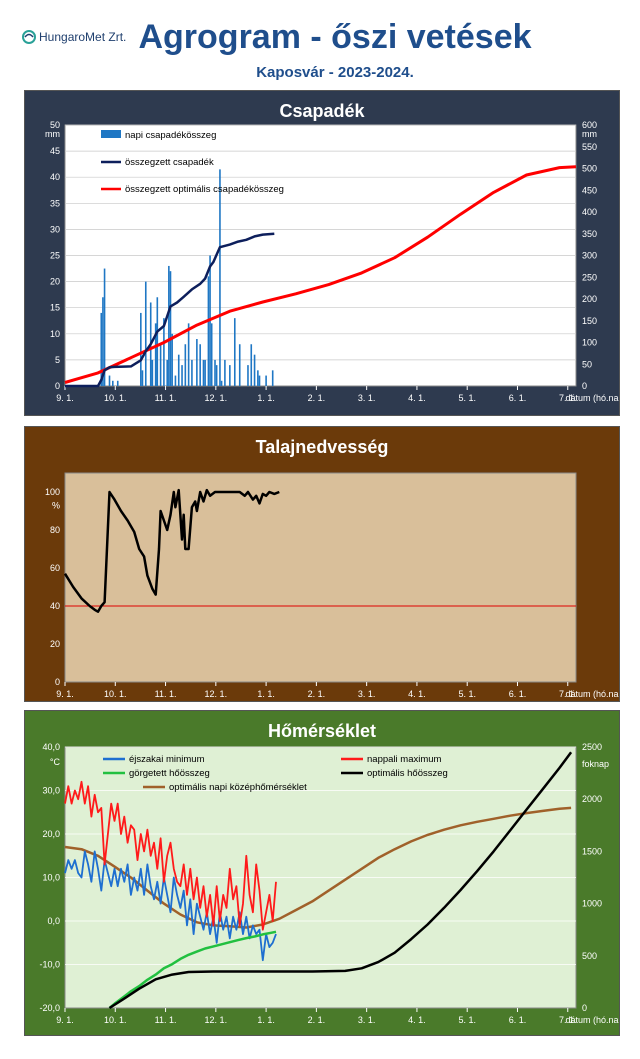 The width and height of the screenshot is (640, 1059). What do you see at coordinates (318, 867) in the screenshot?
I see `optimal-mean-temp-line` at bounding box center [318, 867].